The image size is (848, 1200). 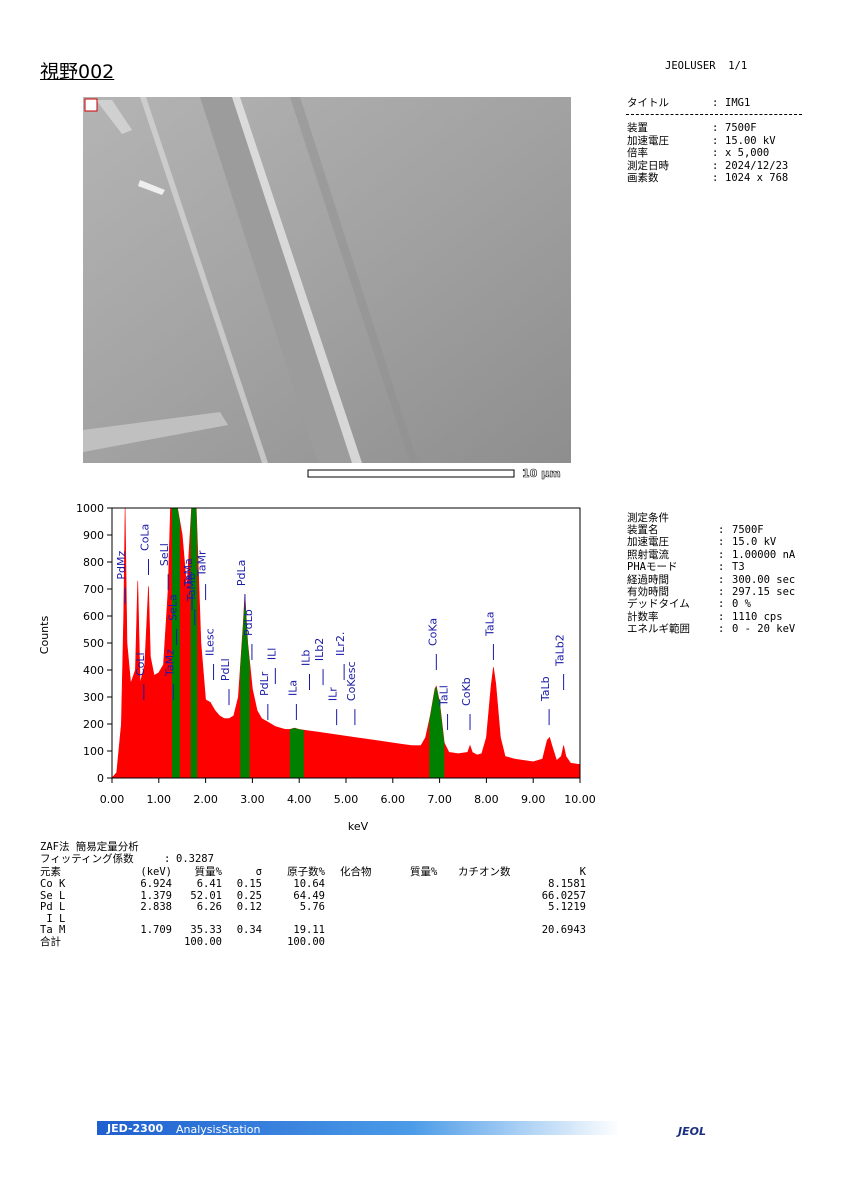 I want to click on table-cell: 6.26, so click(x=209, y=907).